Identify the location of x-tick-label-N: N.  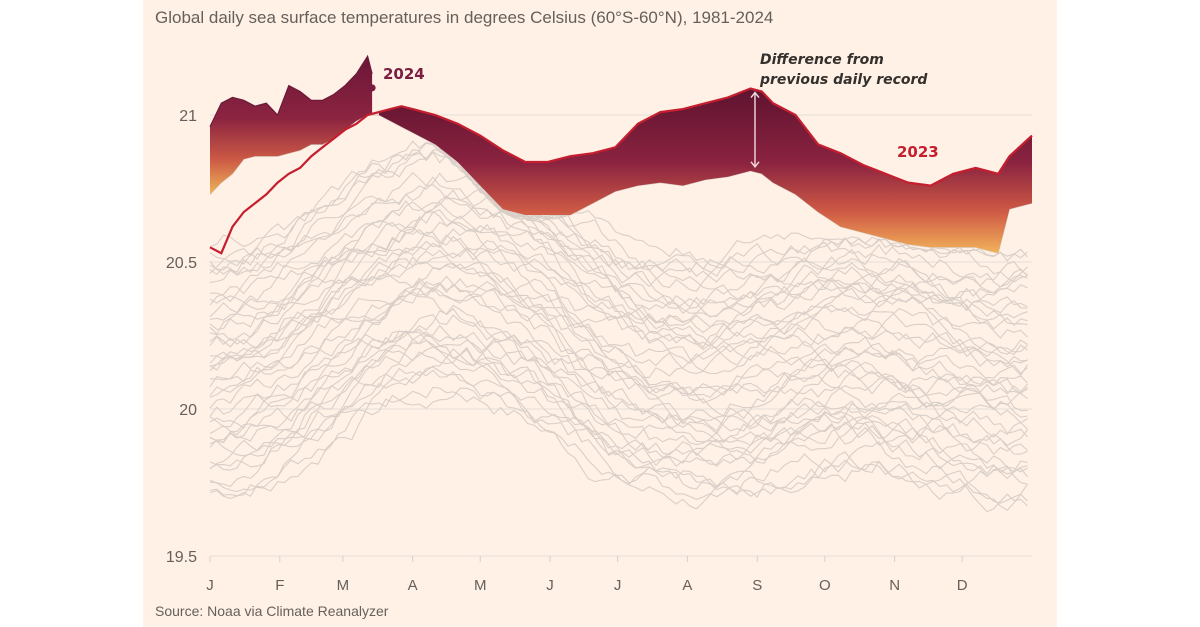
(894, 585).